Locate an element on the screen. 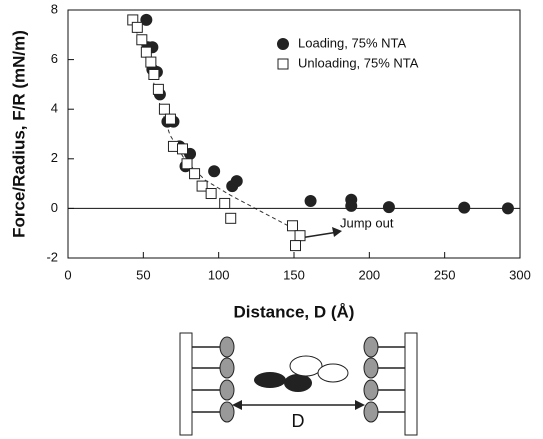 The width and height of the screenshot is (543, 439). legend-label: Unloading, 75% NTA is located at coordinates (358, 62).